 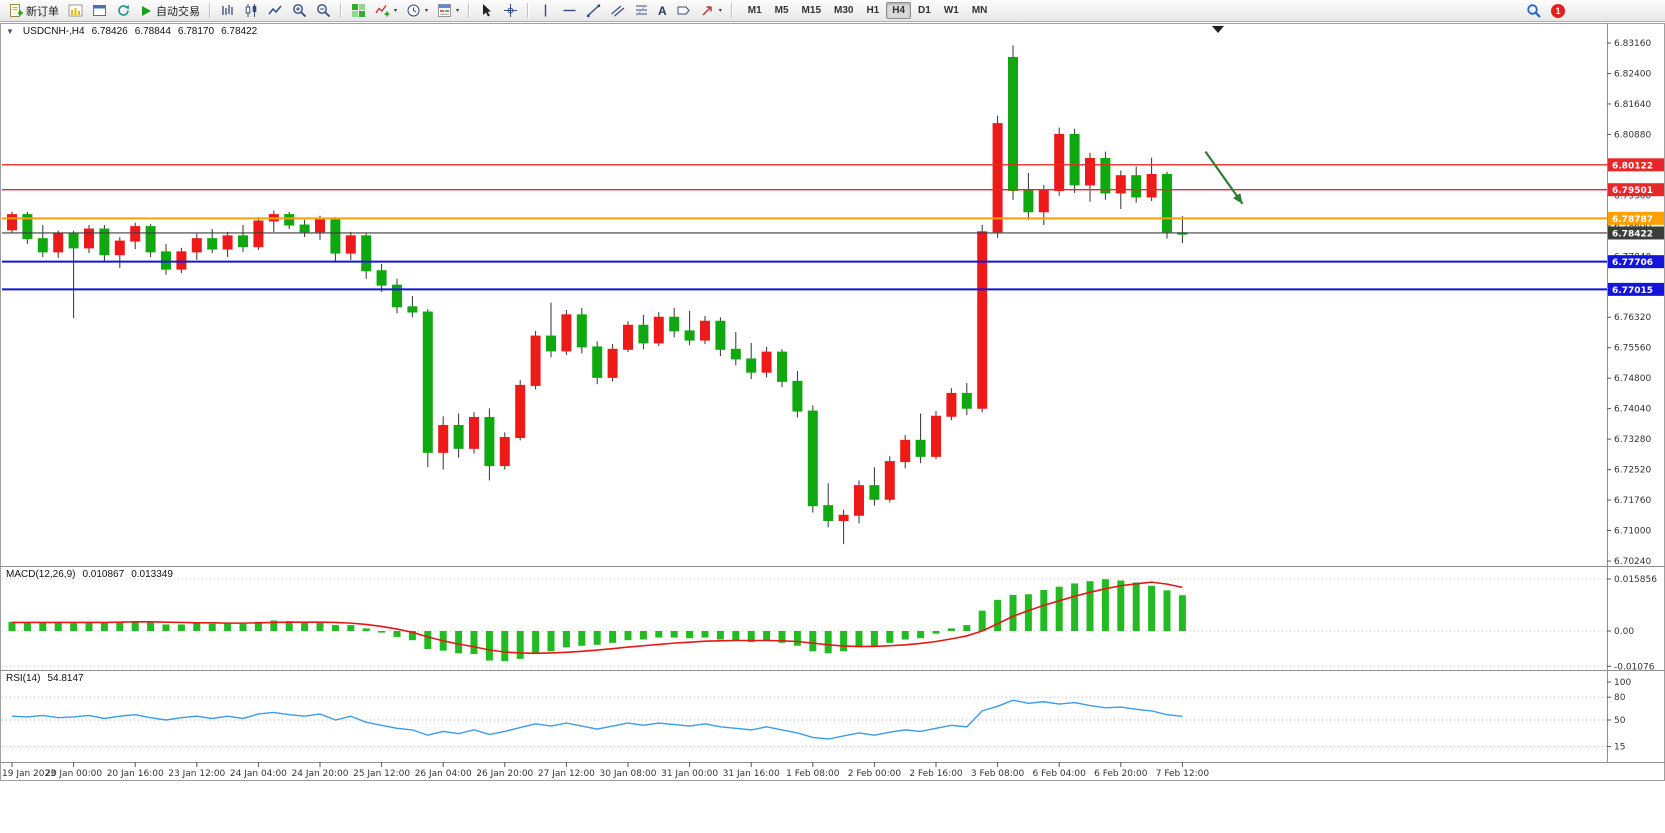 I want to click on timeframe-h1-button: H1, so click(x=873, y=10).